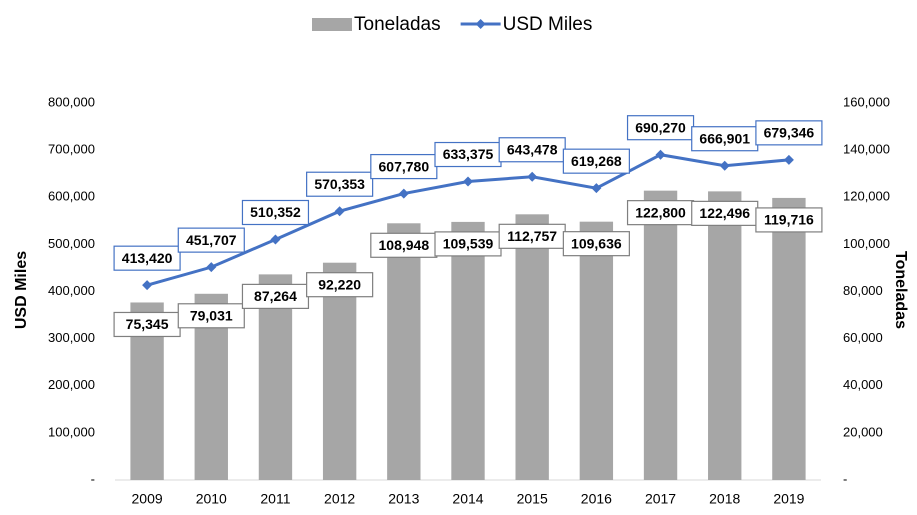 This screenshot has height=515, width=917. I want to click on line-value-label: 451,707, so click(211, 240).